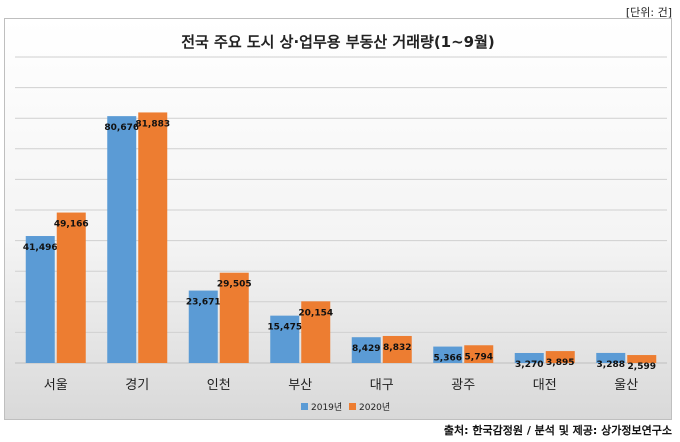 This screenshot has width=680, height=442. What do you see at coordinates (529, 365) in the screenshot?
I see `data-label: 3,270` at bounding box center [529, 365].